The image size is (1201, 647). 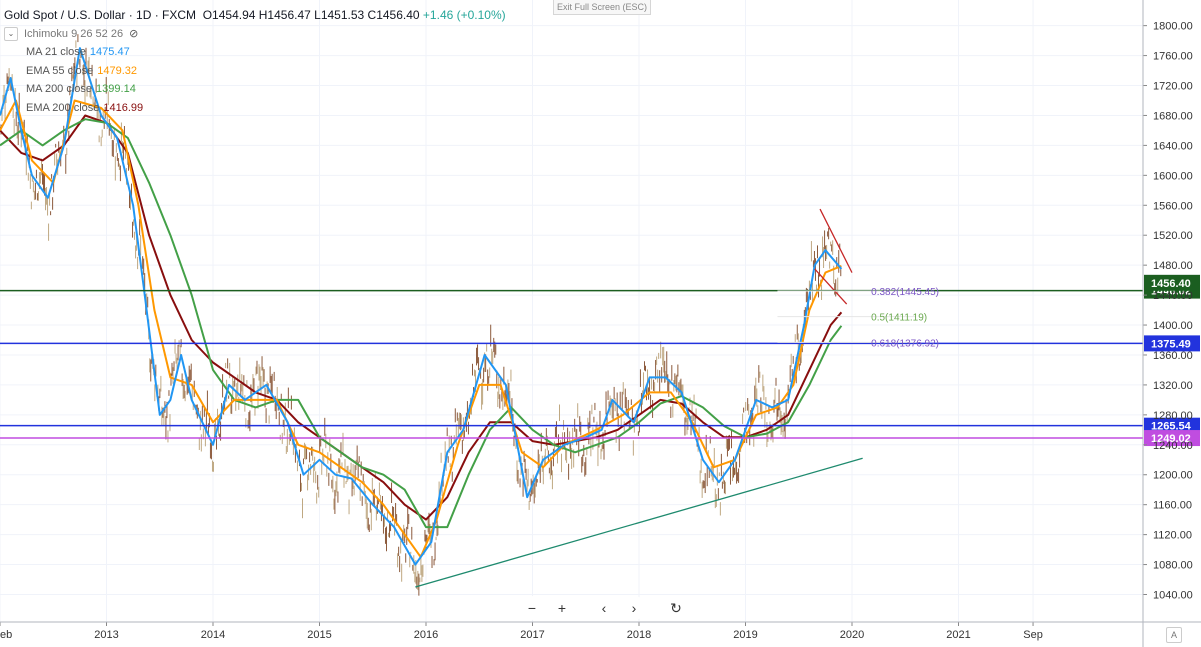 What do you see at coordinates (852, 635) in the screenshot?
I see `x-tick-label: 2020` at bounding box center [852, 635].